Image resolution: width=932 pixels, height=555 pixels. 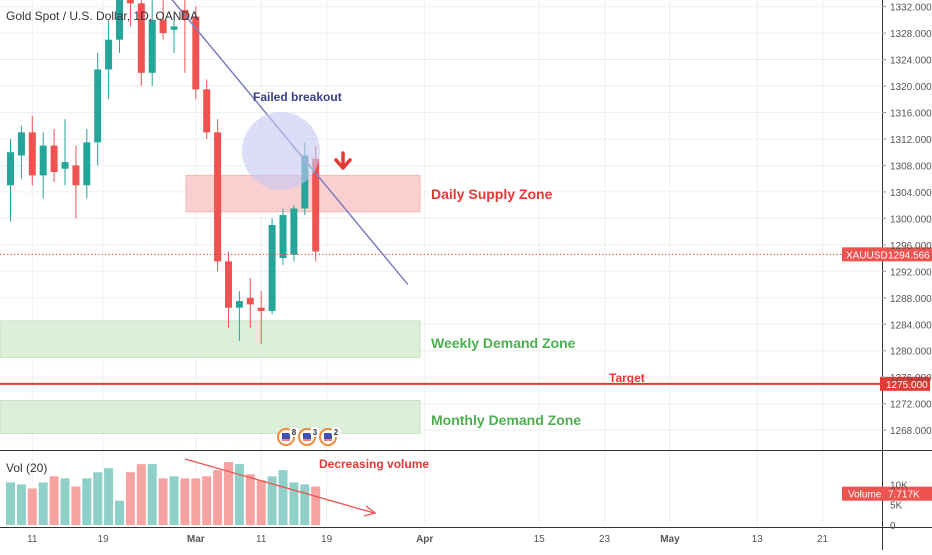 I want to click on price-tick-label: 1328.000, so click(x=911, y=34).